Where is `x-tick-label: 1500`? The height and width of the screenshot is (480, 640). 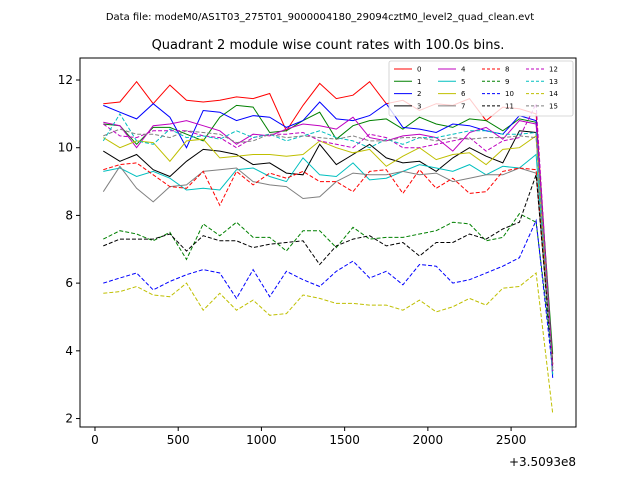 x-tick-label: 1500 is located at coordinates (344, 440).